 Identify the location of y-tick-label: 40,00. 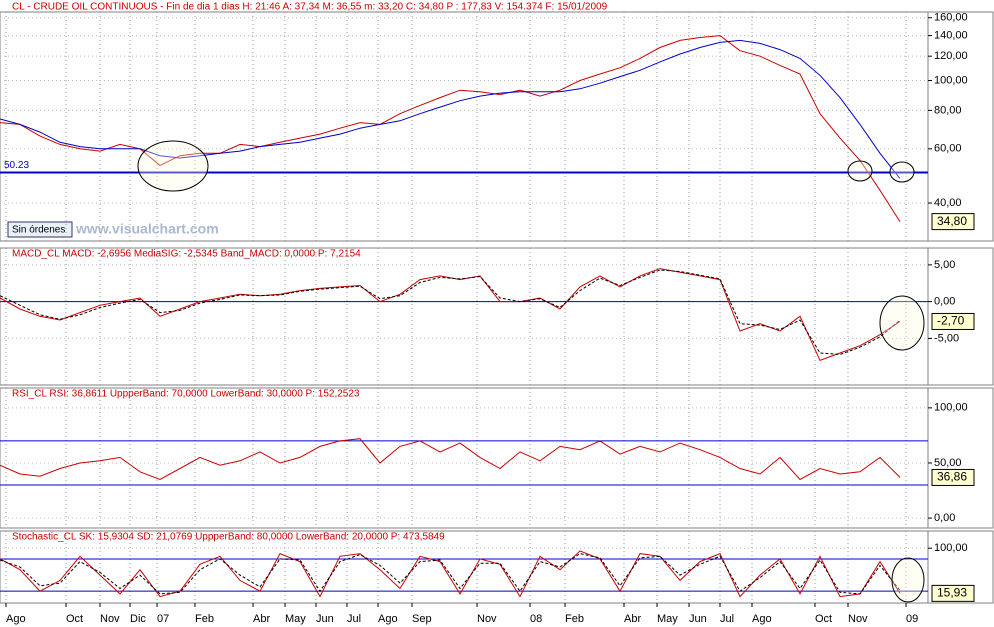
(948, 203).